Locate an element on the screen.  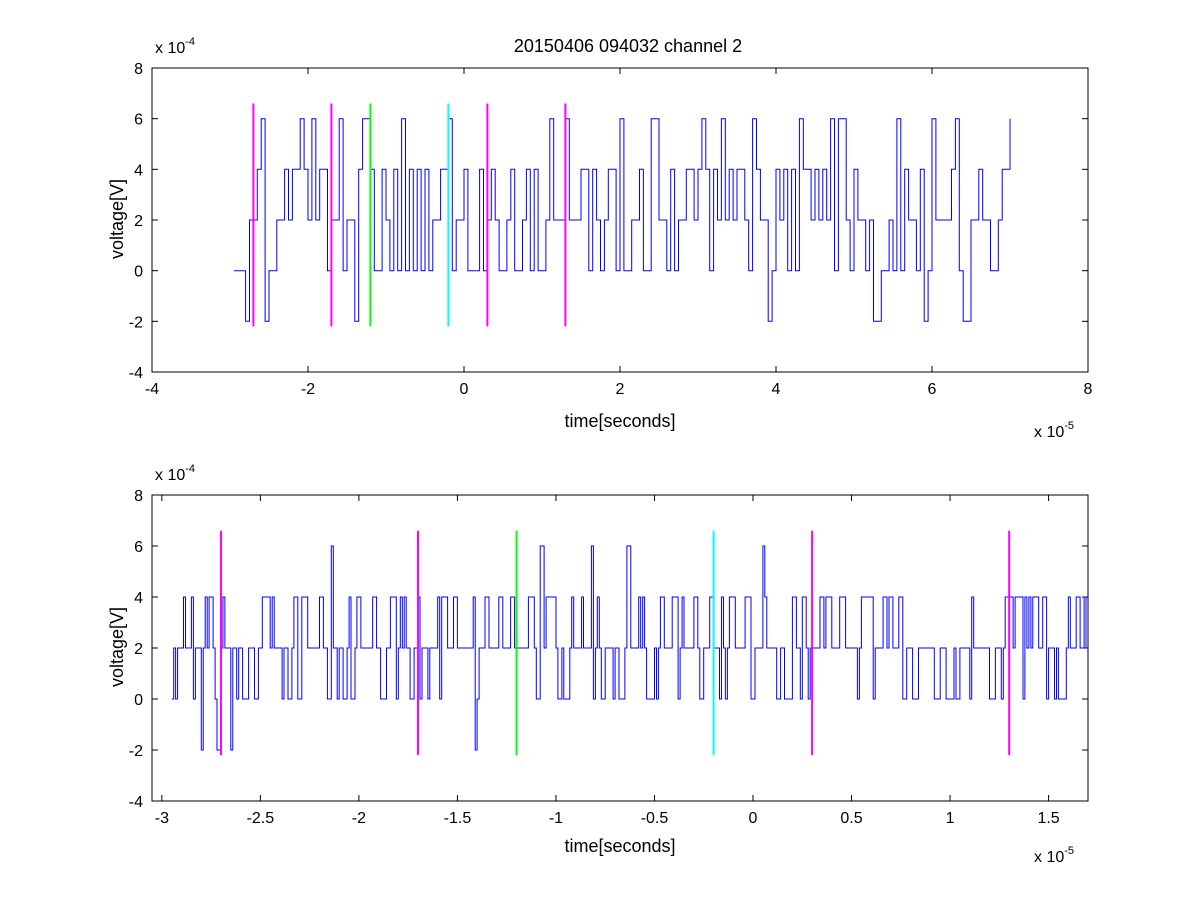
x-tick-label: 4 is located at coordinates (776, 389).